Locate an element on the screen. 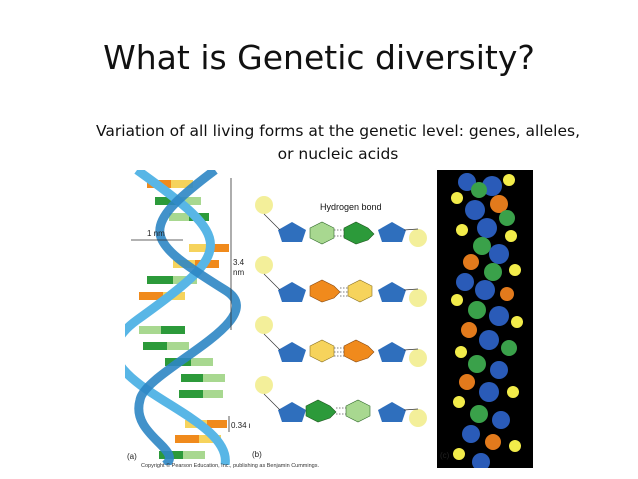 This screenshot has height=479, width=638. space-filling-dna-model is located at coordinates (485, 319).